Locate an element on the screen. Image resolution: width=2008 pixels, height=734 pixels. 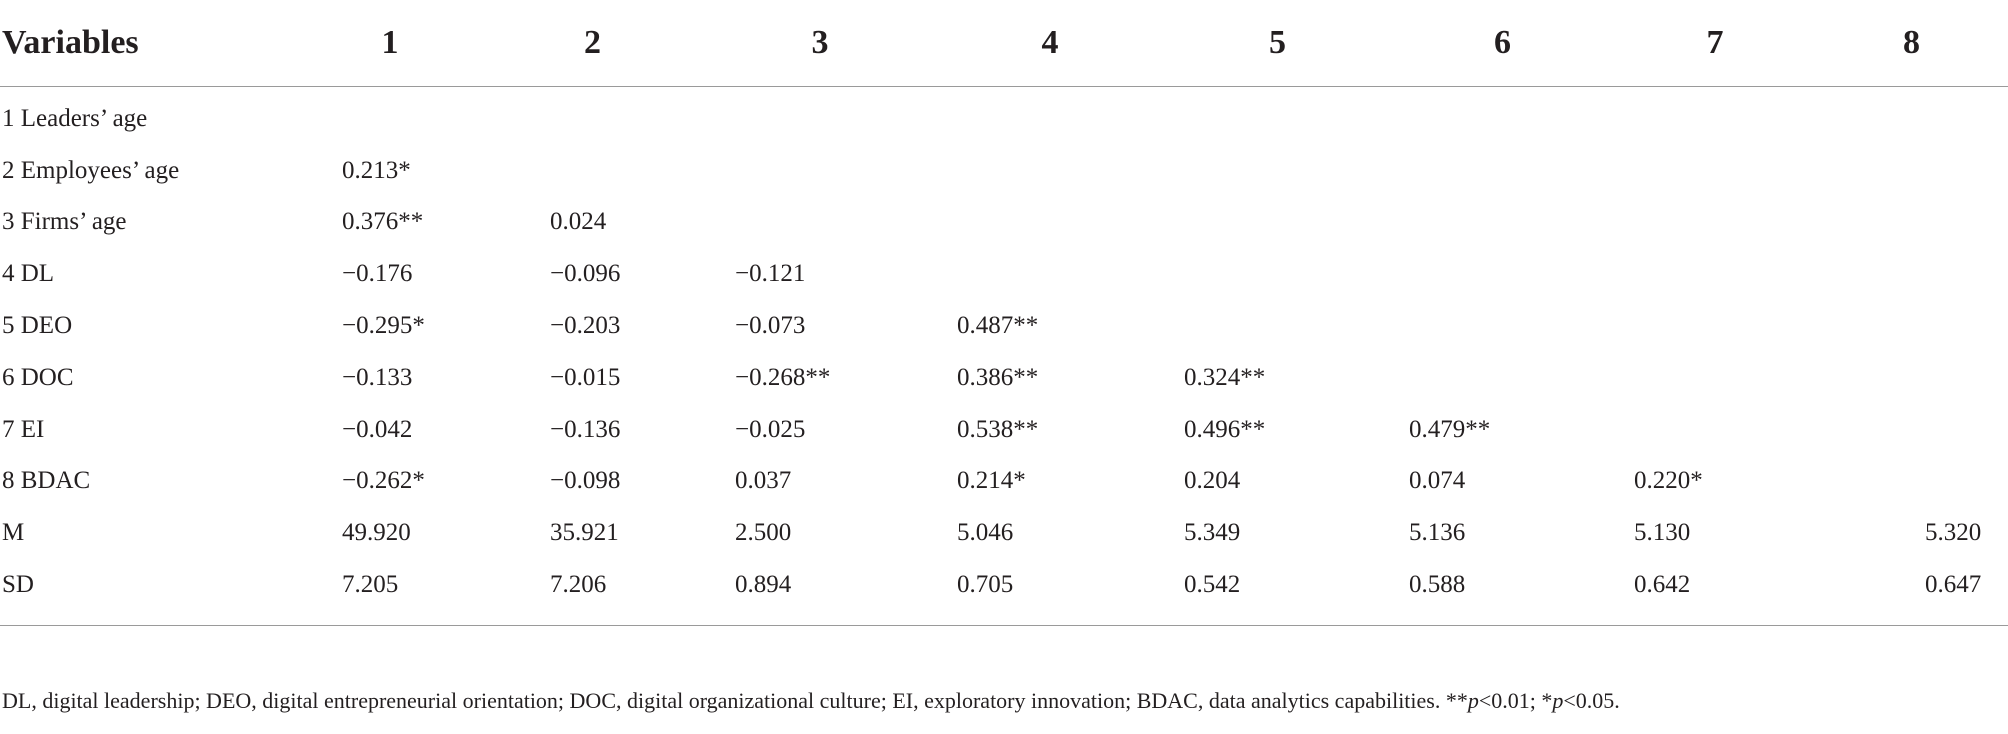
table-cell: 0.024 is located at coordinates (578, 222).